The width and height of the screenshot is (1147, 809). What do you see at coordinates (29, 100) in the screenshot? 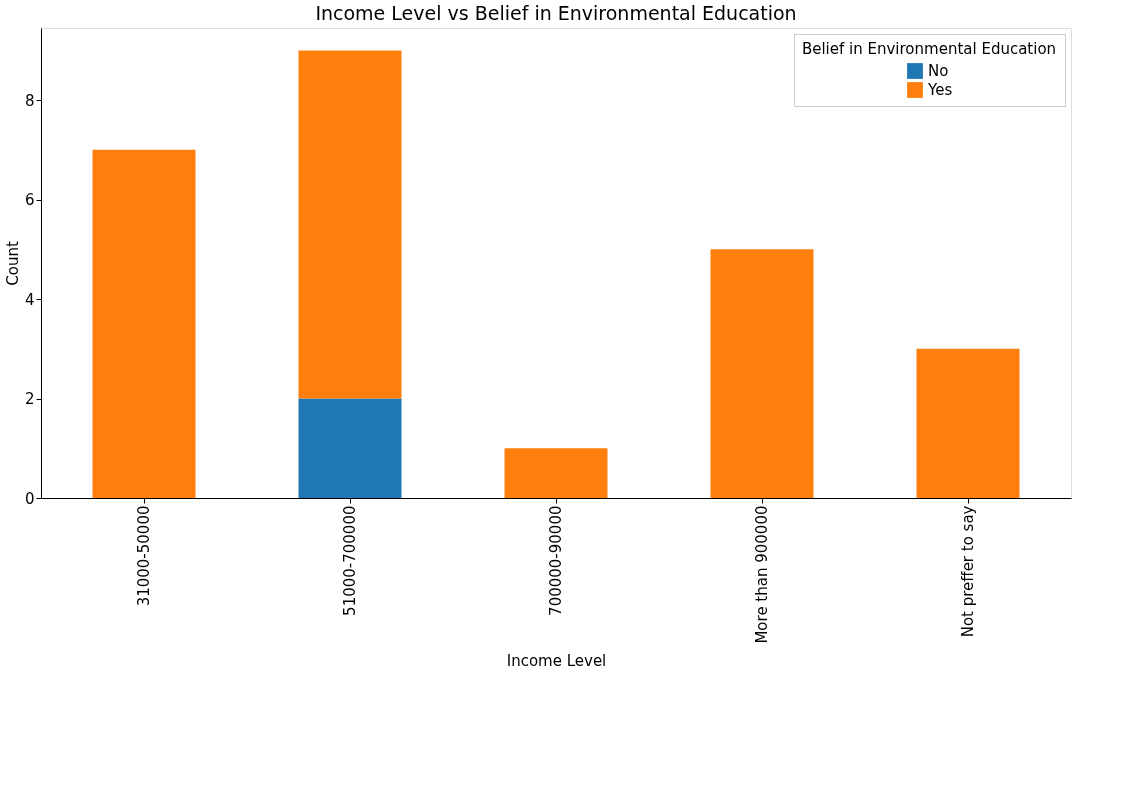
I see `y-tick-label: 8` at bounding box center [29, 100].